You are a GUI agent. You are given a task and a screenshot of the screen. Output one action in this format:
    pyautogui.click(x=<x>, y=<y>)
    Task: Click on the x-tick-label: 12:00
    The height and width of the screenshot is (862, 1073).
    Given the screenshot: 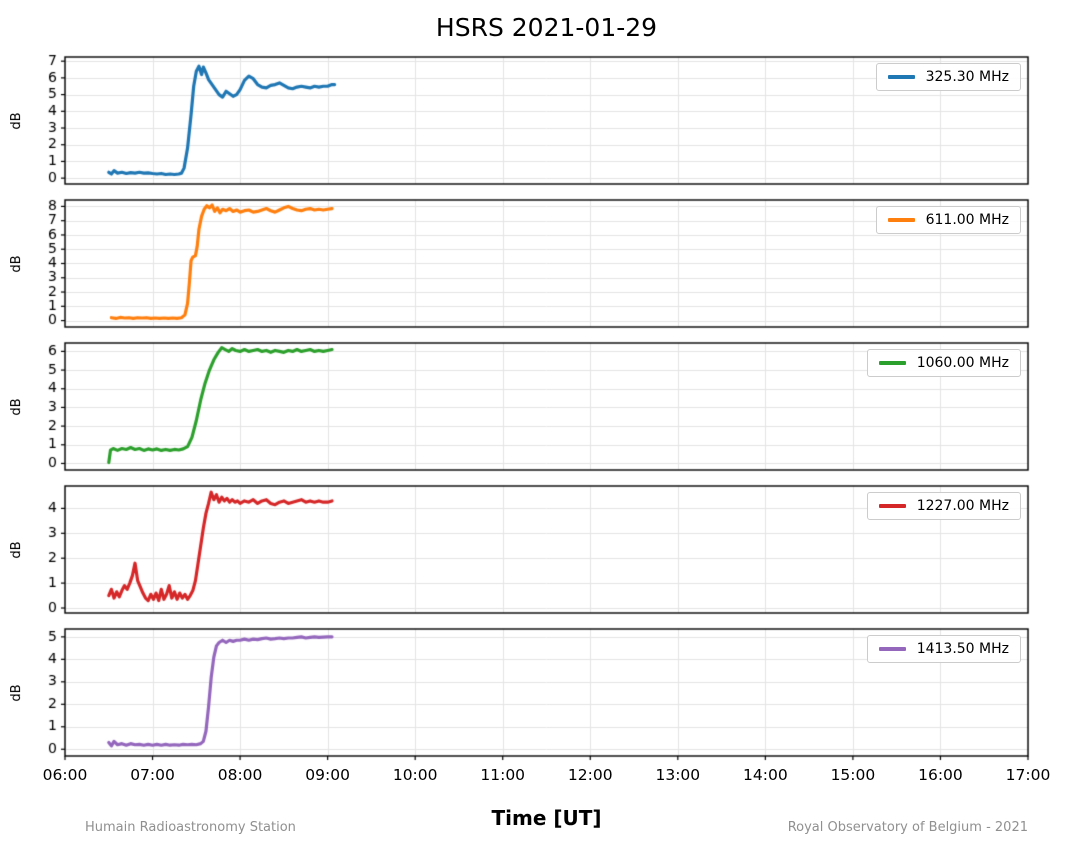 What is the action you would take?
    pyautogui.click(x=590, y=775)
    